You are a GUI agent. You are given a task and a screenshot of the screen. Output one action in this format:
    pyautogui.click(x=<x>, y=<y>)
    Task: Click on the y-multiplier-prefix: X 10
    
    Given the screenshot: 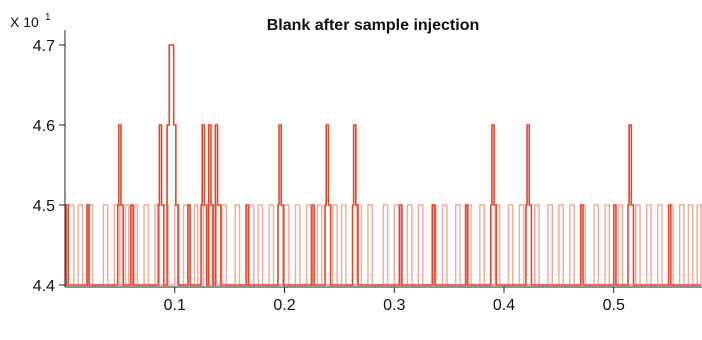 What is the action you would take?
    pyautogui.click(x=24, y=22)
    